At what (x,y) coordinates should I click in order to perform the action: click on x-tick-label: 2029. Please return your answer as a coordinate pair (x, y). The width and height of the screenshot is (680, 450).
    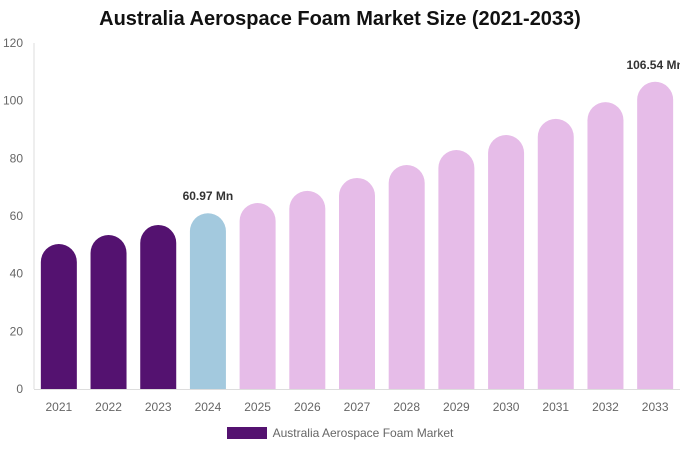
    Looking at the image, I should click on (456, 407).